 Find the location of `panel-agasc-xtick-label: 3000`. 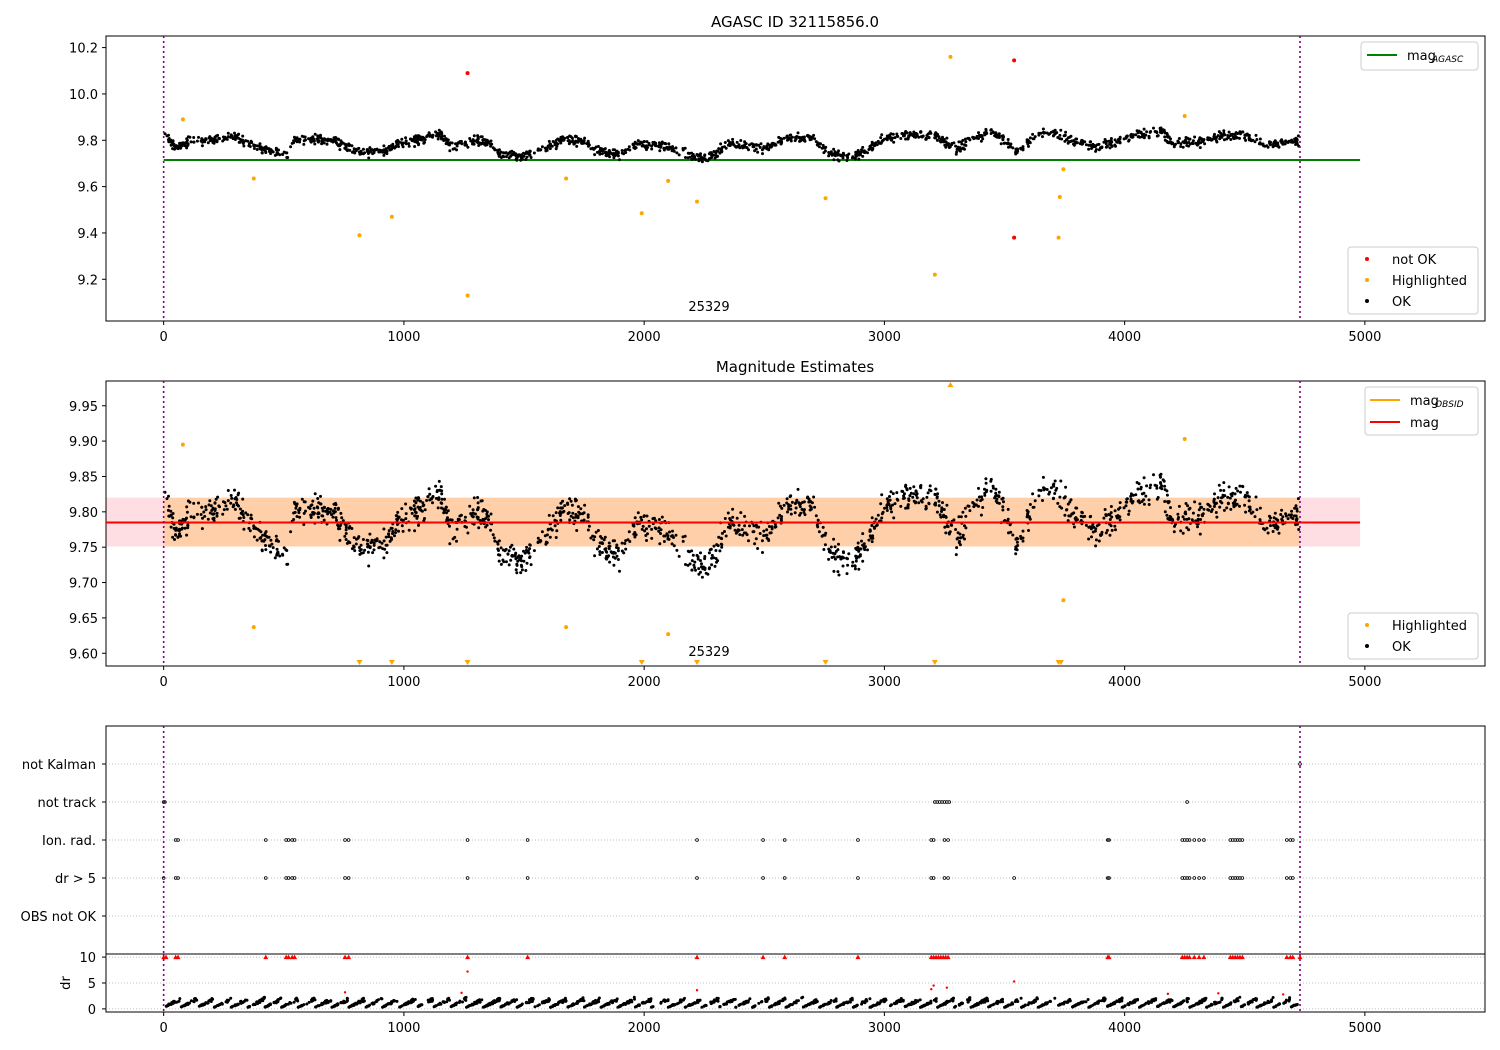

panel-agasc-xtick-label: 3000 is located at coordinates (884, 337).